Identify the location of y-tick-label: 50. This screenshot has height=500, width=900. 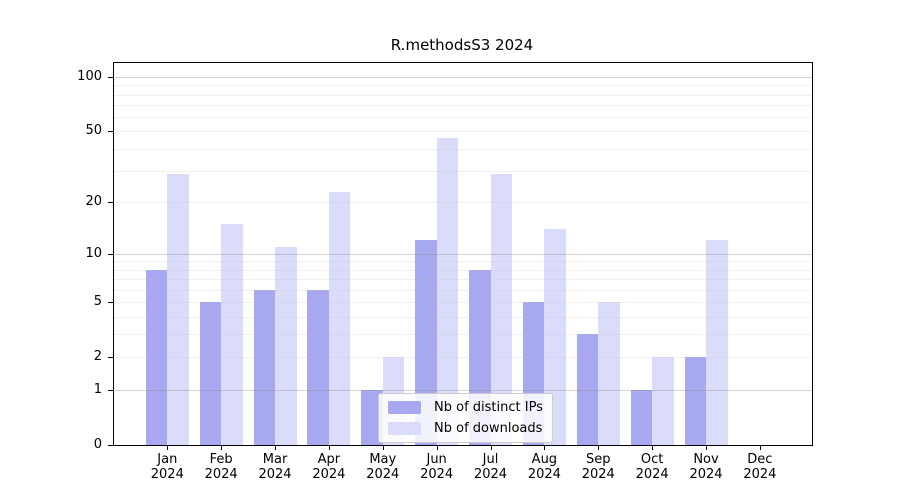
(93, 131).